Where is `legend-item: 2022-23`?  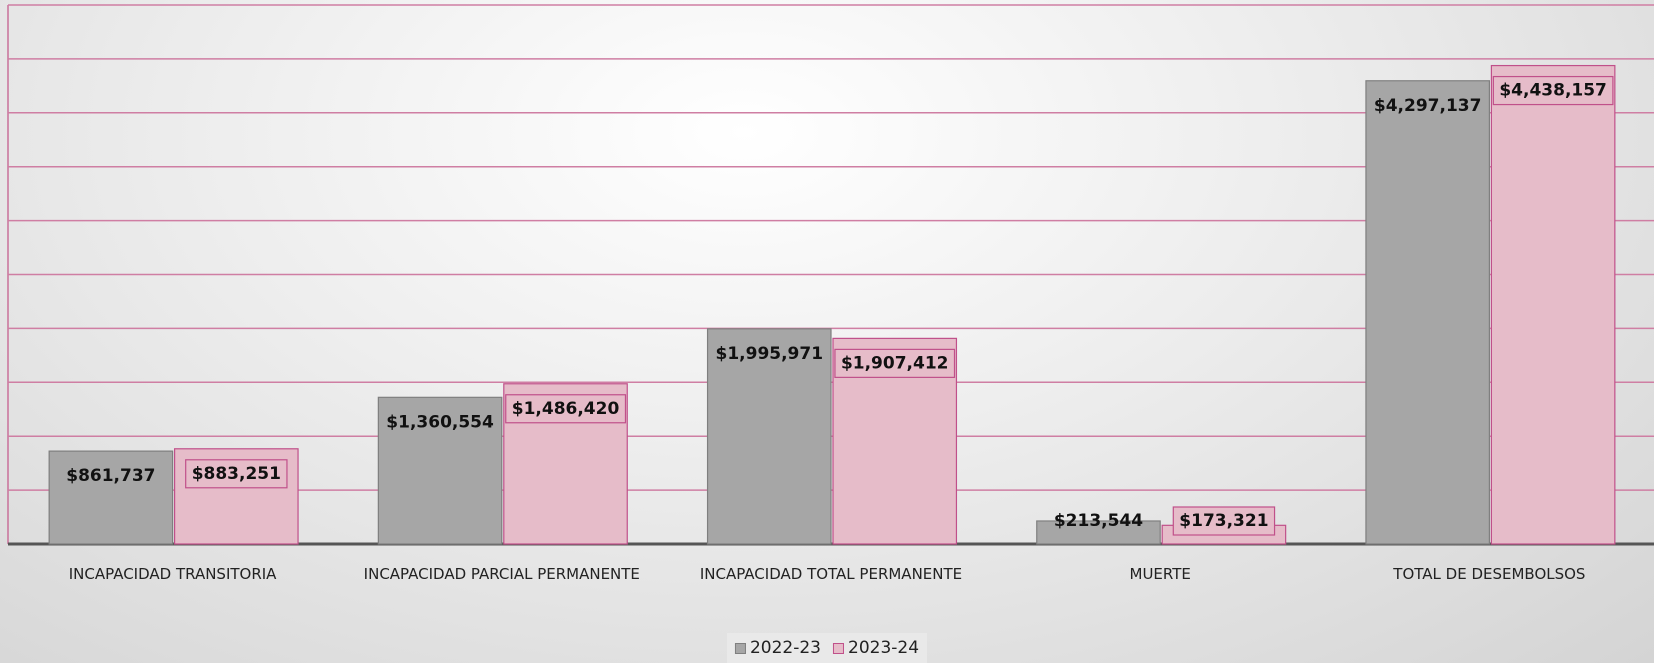
legend-item: 2022-23 is located at coordinates (777, 648).